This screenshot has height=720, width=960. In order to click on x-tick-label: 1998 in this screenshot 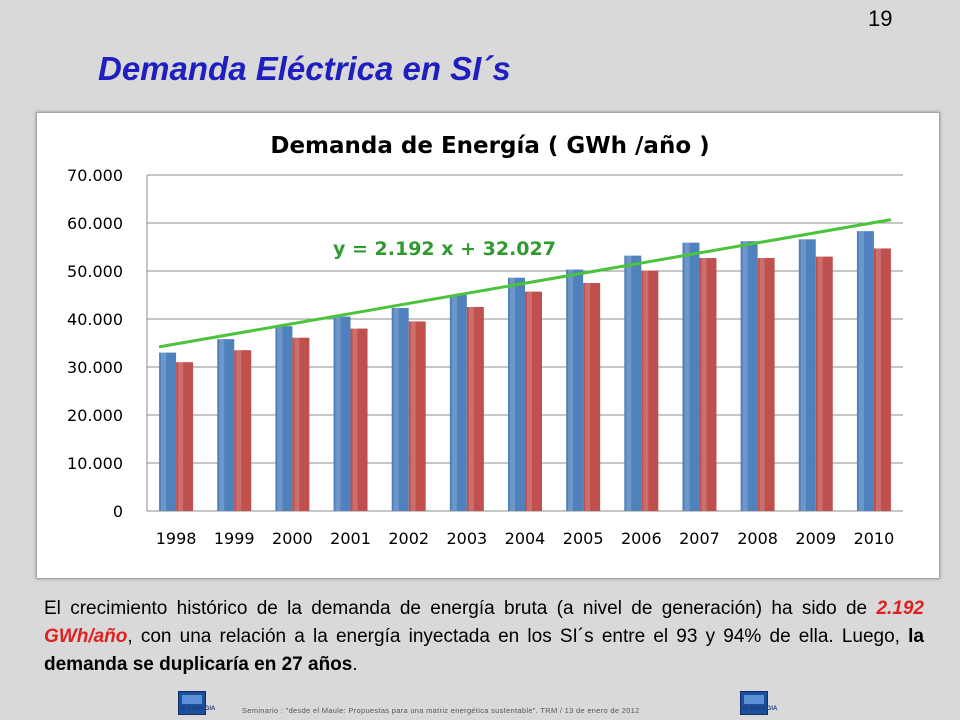, I will do `click(176, 538)`.